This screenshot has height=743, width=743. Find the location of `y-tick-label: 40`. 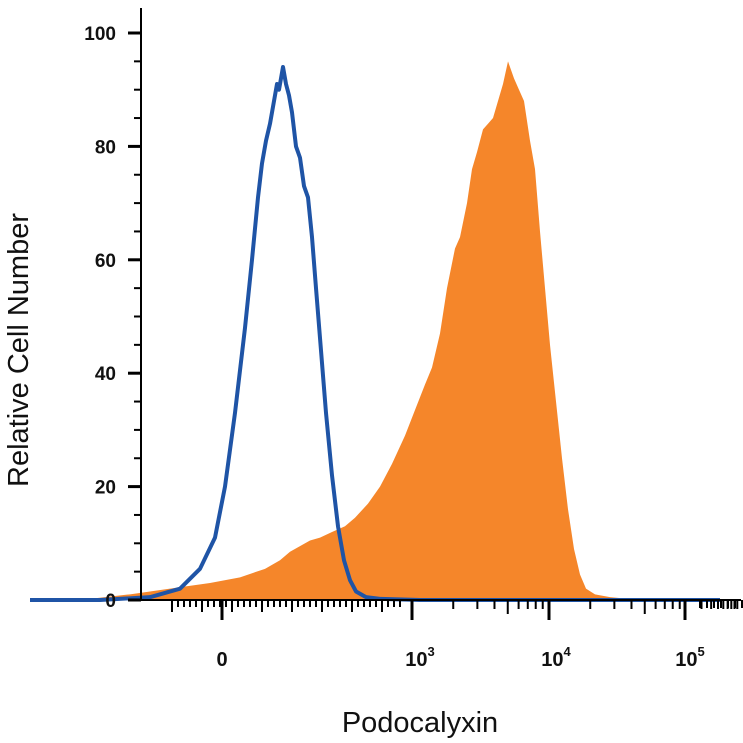

y-tick-label: 40 is located at coordinates (105, 374).